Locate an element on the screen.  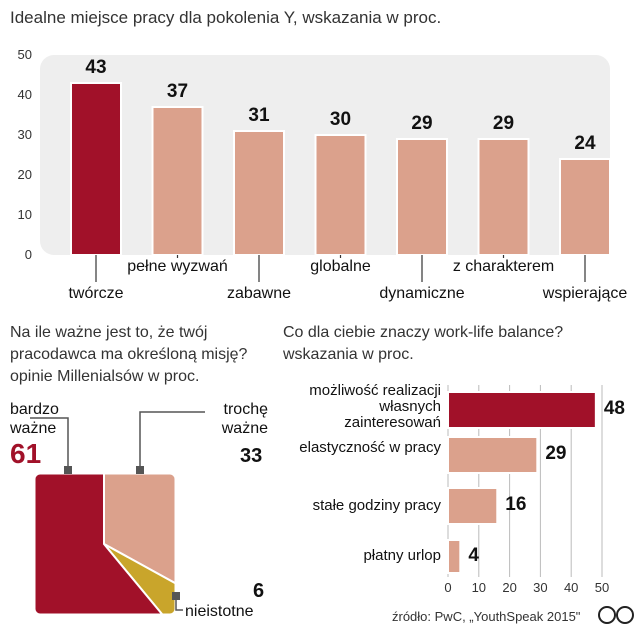
chart3-xtick: 0 is located at coordinates (448, 587).